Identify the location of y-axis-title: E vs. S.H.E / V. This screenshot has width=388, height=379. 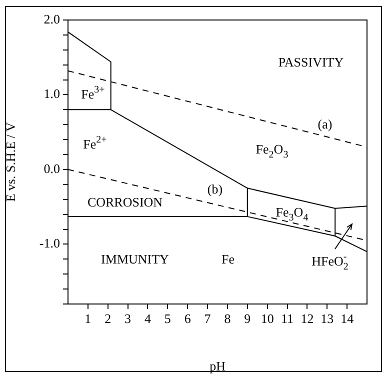
(10, 162).